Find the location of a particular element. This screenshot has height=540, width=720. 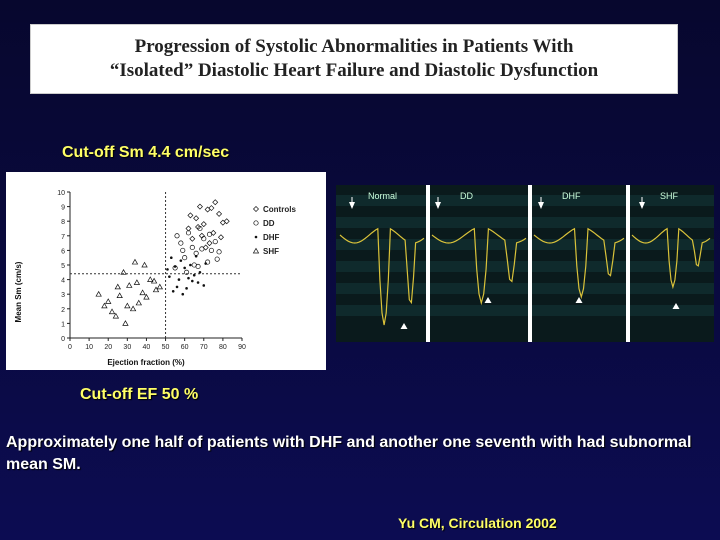

y-tick-label: 3 is located at coordinates (63, 295).